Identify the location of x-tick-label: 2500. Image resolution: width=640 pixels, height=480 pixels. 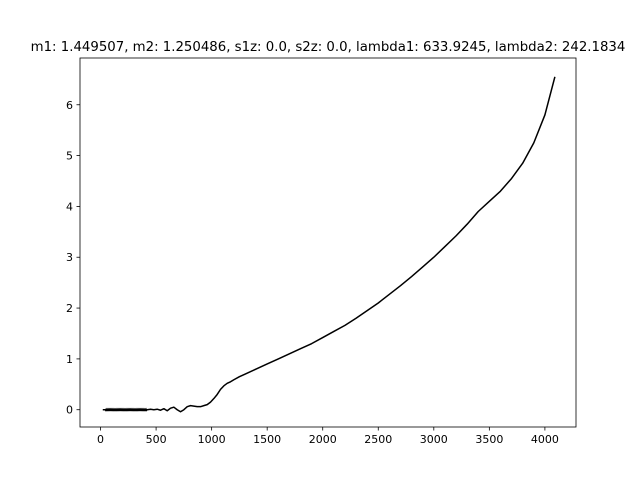
(378, 439).